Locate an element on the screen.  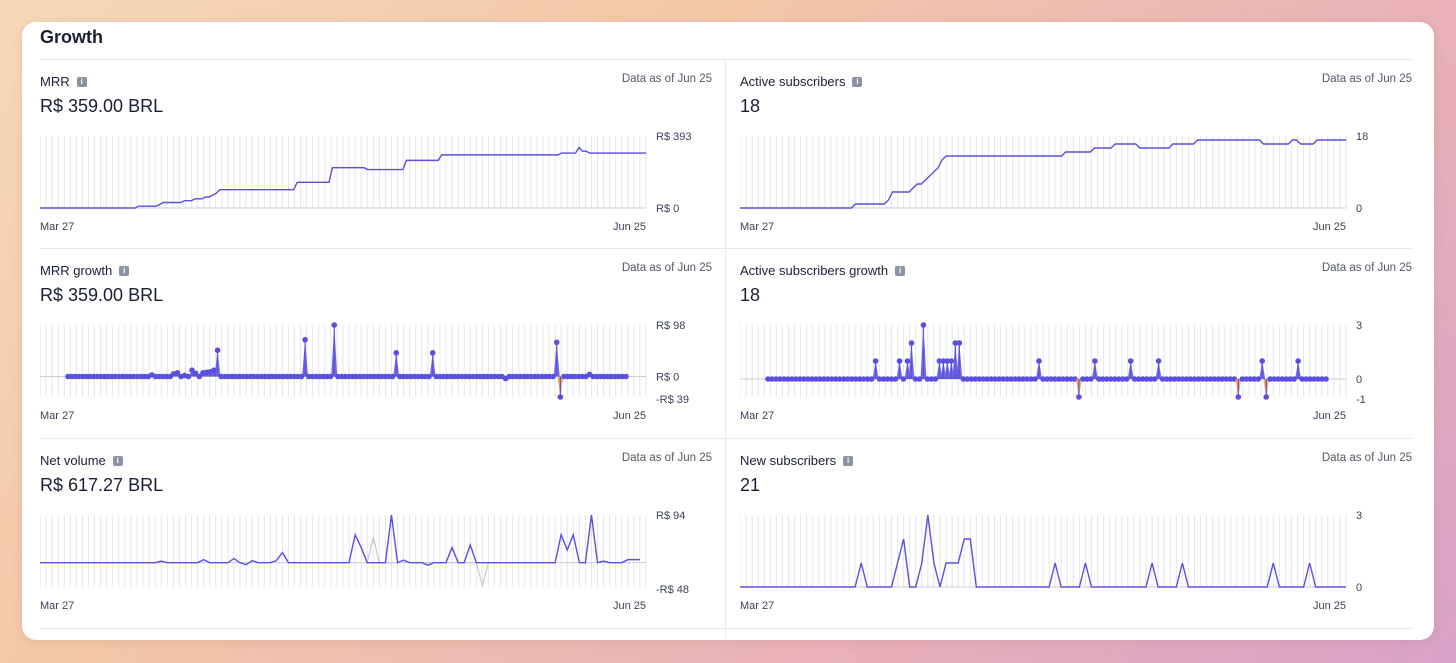
column-divider is located at coordinates (725, 349).